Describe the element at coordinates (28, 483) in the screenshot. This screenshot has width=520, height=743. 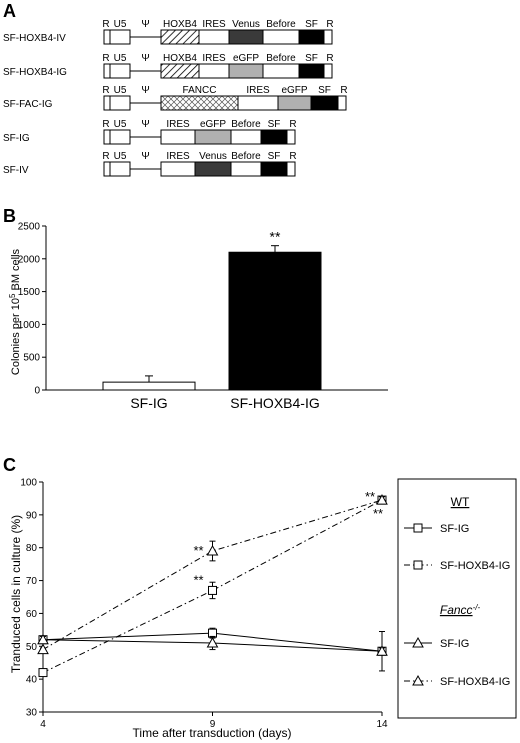
I see `panel-c-y-tick-label: 100` at that location.